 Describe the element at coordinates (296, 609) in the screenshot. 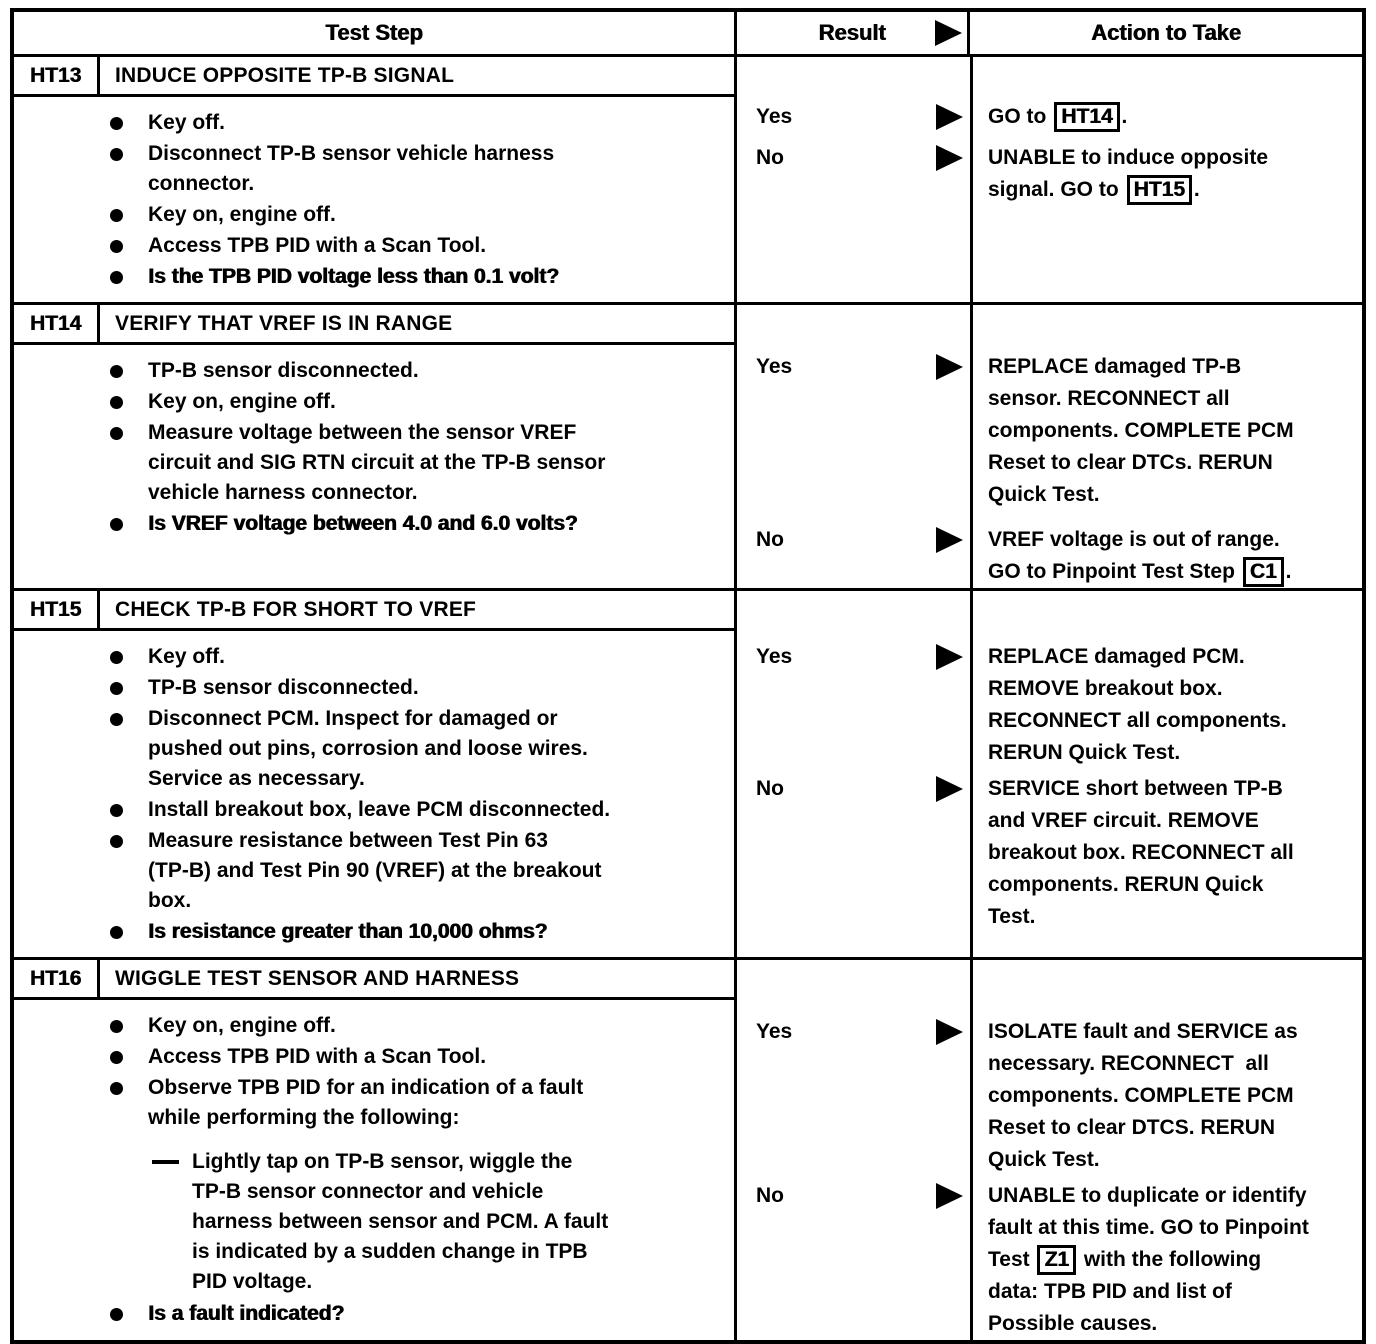

I see `step-title: CHECK TP-B FOR SHORT TO VREF` at that location.